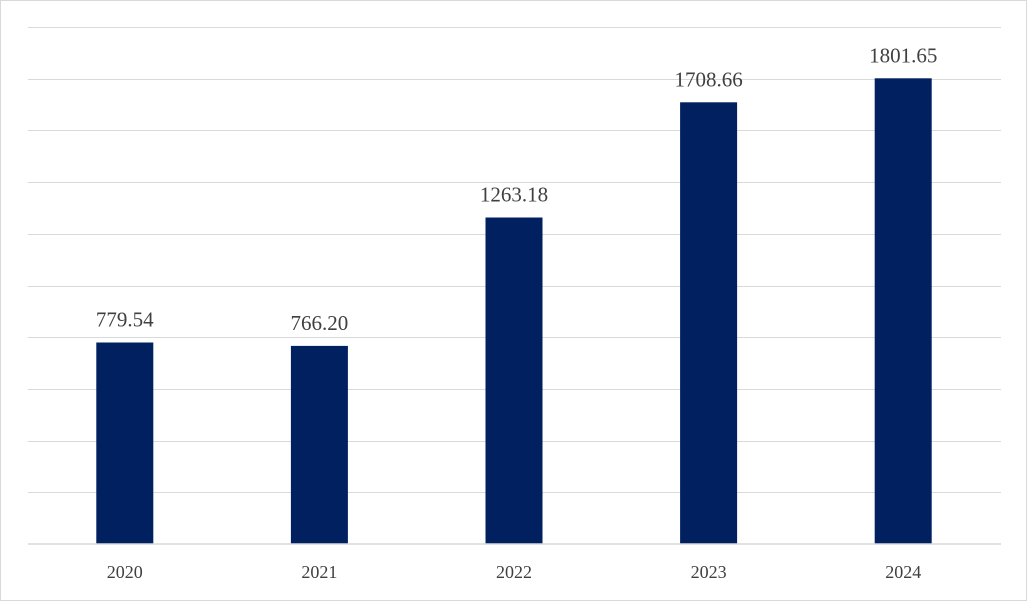  What do you see at coordinates (514, 195) in the screenshot?
I see `data-label-2022: 1263.18` at bounding box center [514, 195].